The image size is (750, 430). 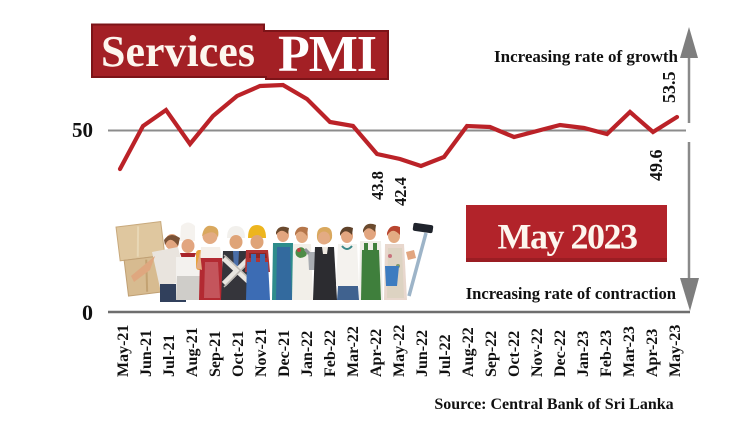 What do you see at coordinates (652, 353) in the screenshot?
I see `svg-text: Apr-23` at bounding box center [652, 353].